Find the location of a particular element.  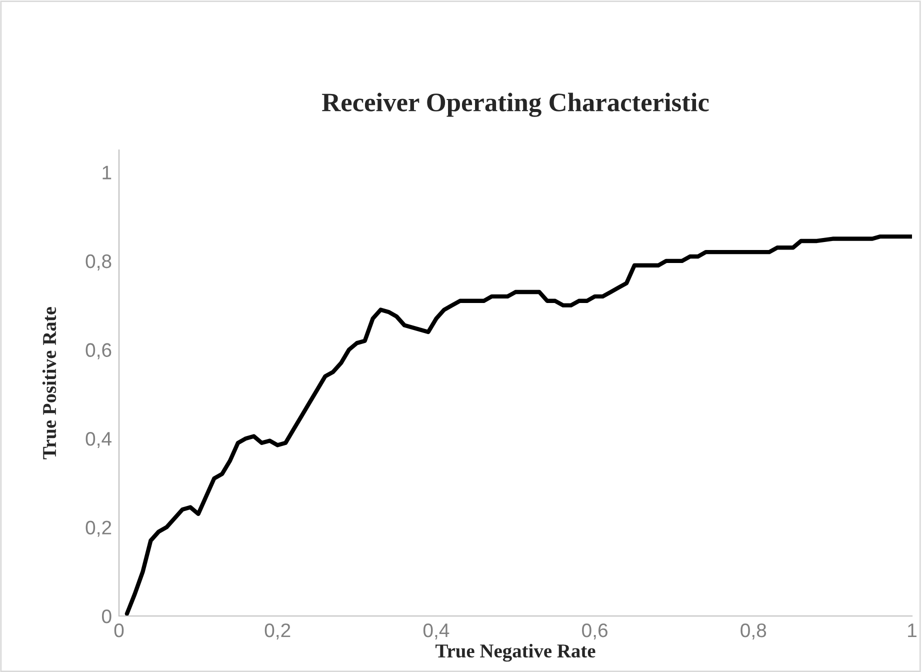

y-tick-label: 0,4 is located at coordinates (99, 440).